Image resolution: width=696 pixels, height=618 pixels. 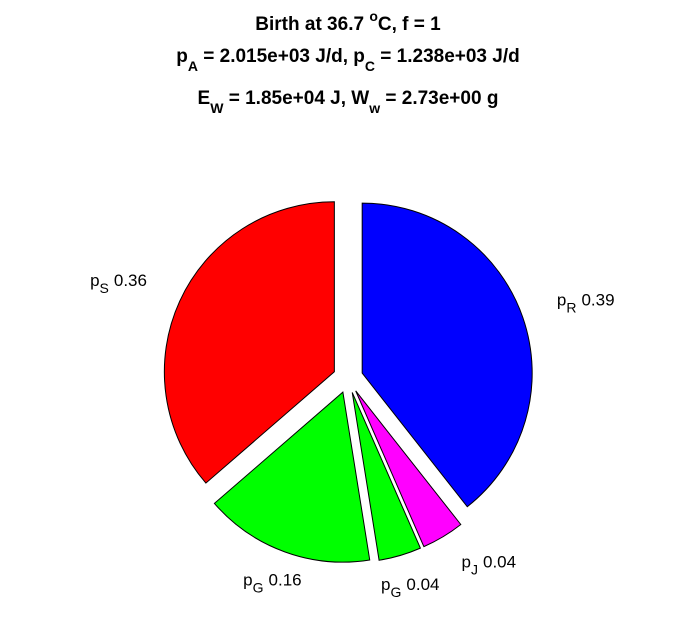 I want to click on chart-title: Birth at 36.7 oC, f = 1, so click(x=348, y=21).